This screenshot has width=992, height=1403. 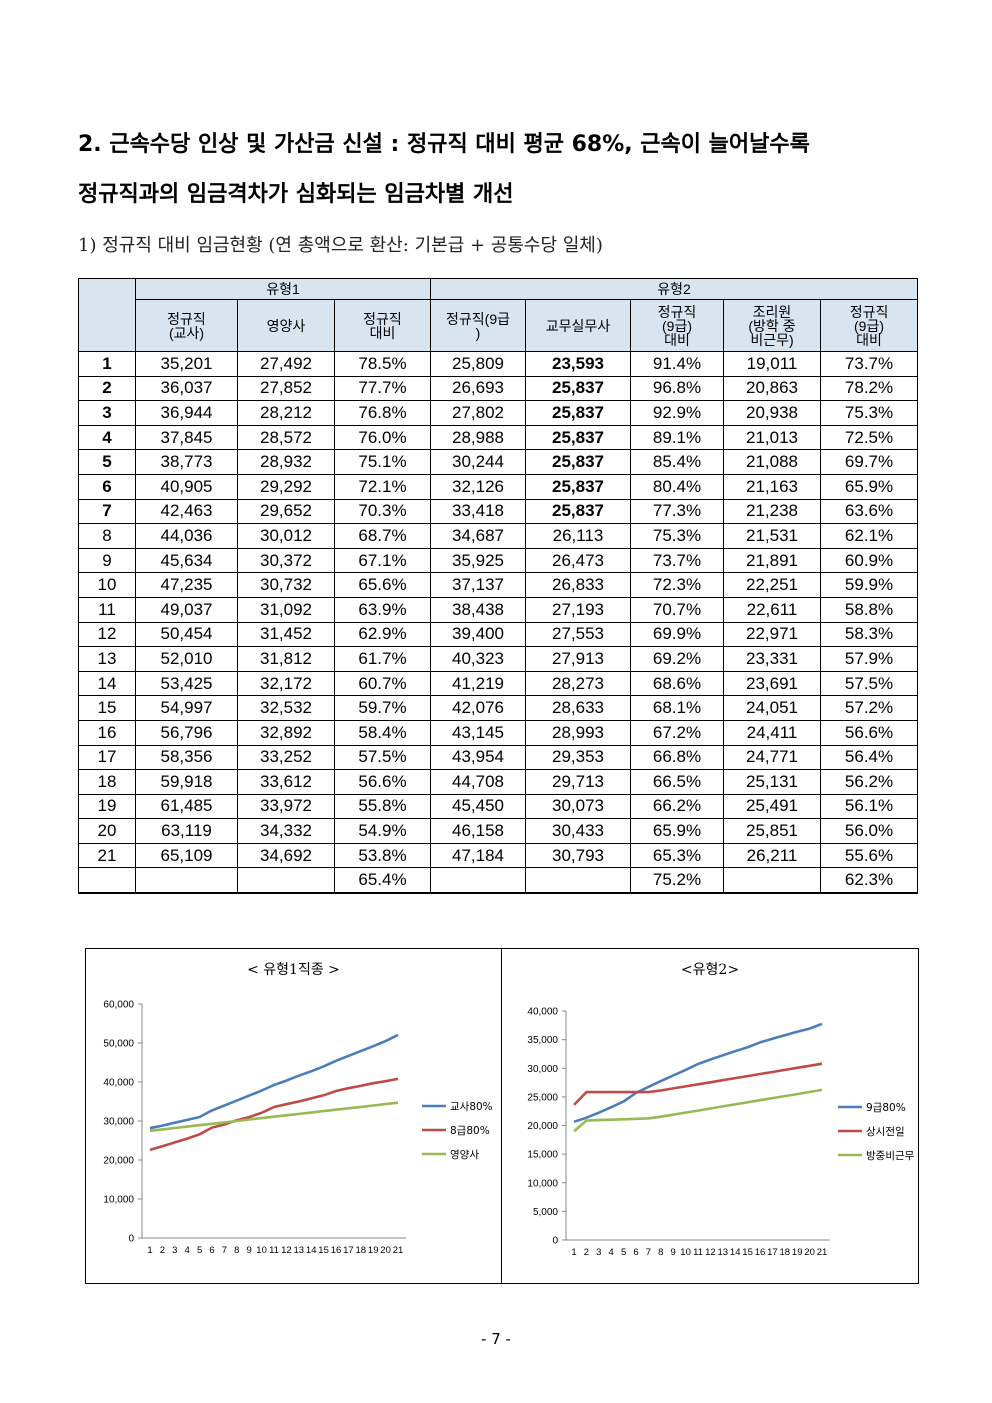 I want to click on x-tick-label: 18, so click(x=785, y=1252).